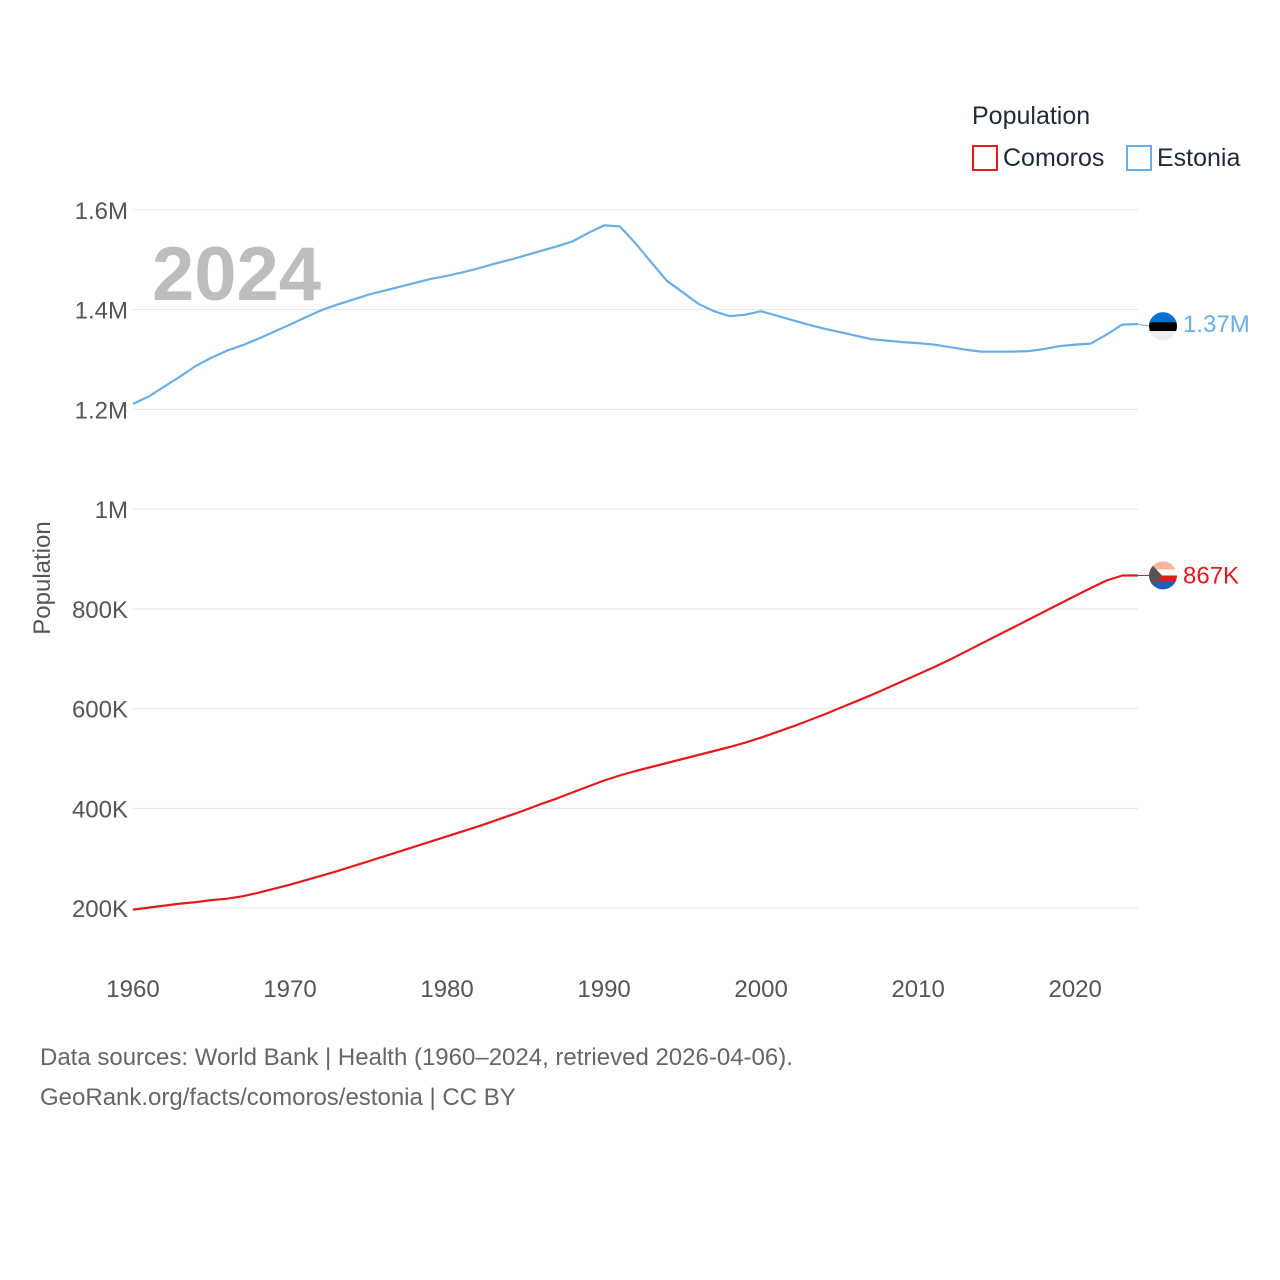  I want to click on flag-estonia-icon, so click(1163, 326).